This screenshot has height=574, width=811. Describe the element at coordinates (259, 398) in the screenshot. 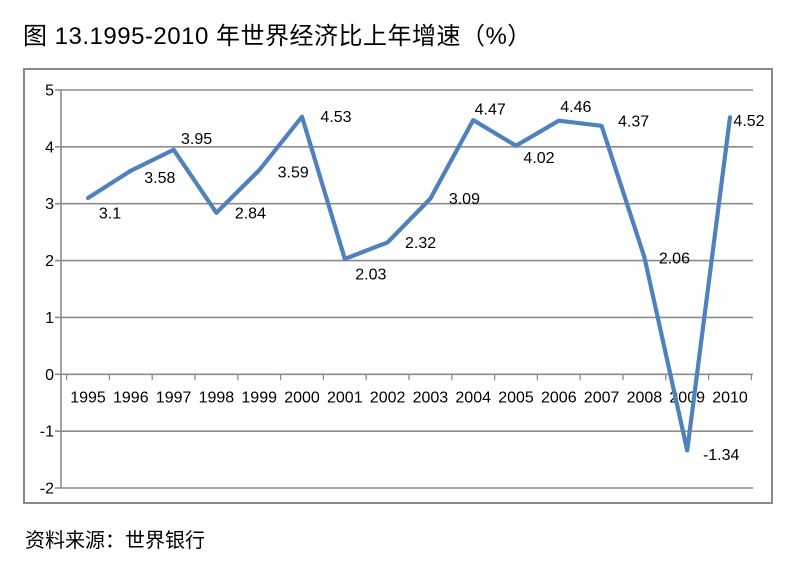

I see `x-tick-label: 1999` at that location.